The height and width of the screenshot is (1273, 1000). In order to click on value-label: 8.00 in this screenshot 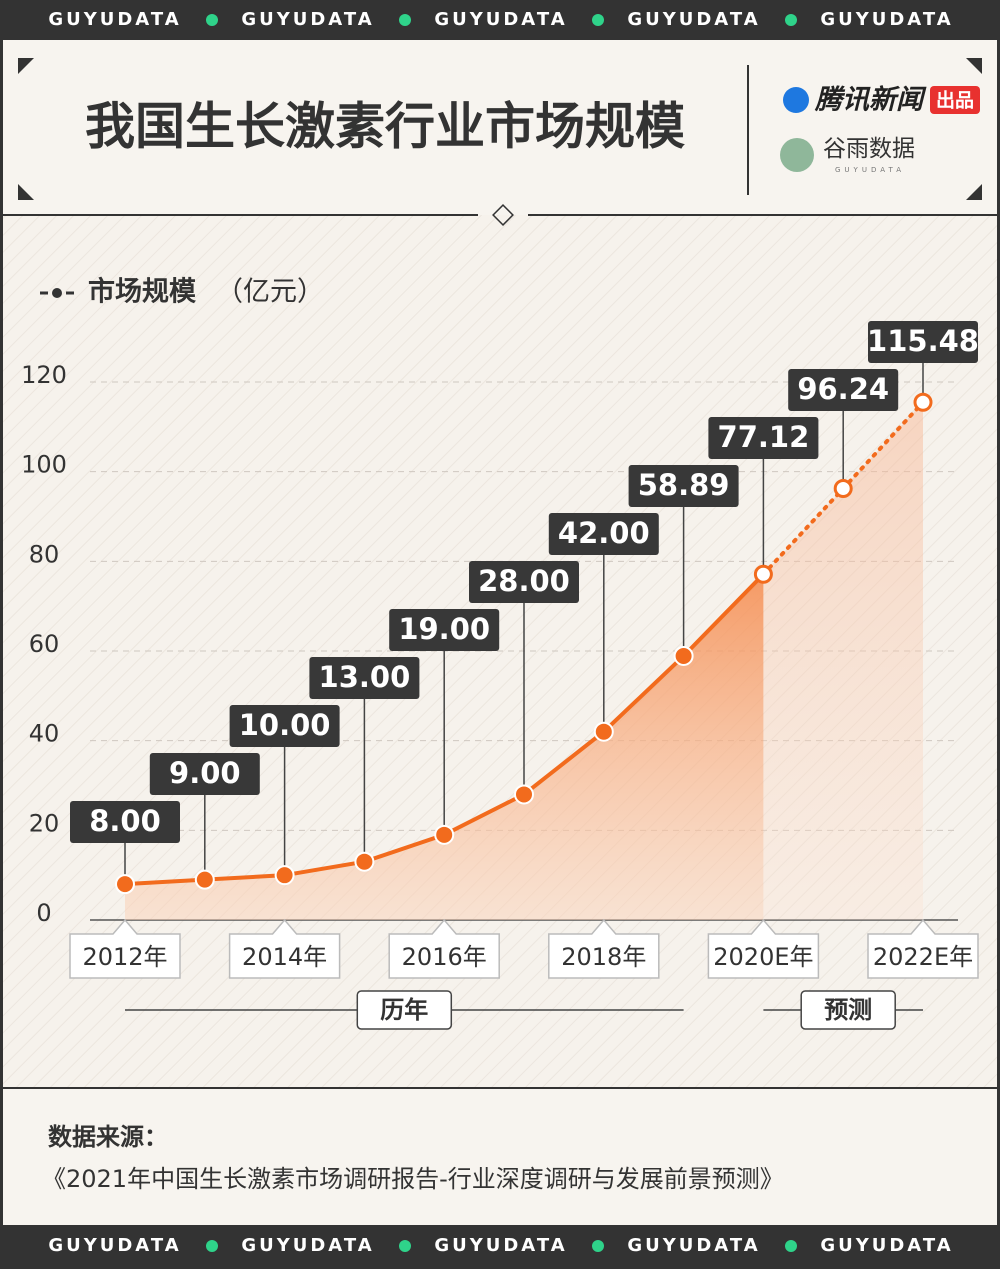, I will do `click(125, 821)`.